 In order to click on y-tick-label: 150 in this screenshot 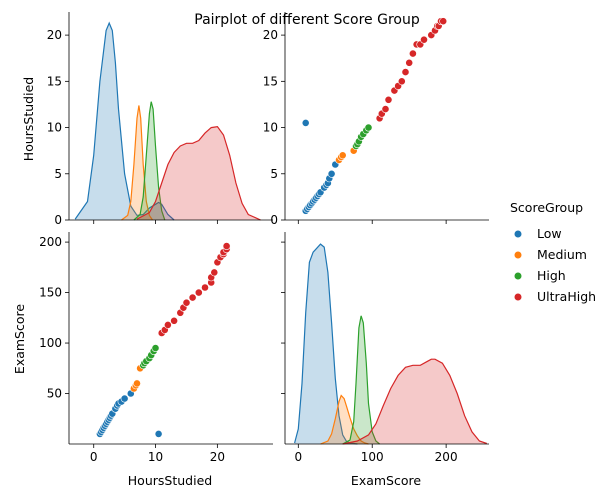, I will do `click(50, 293)`.